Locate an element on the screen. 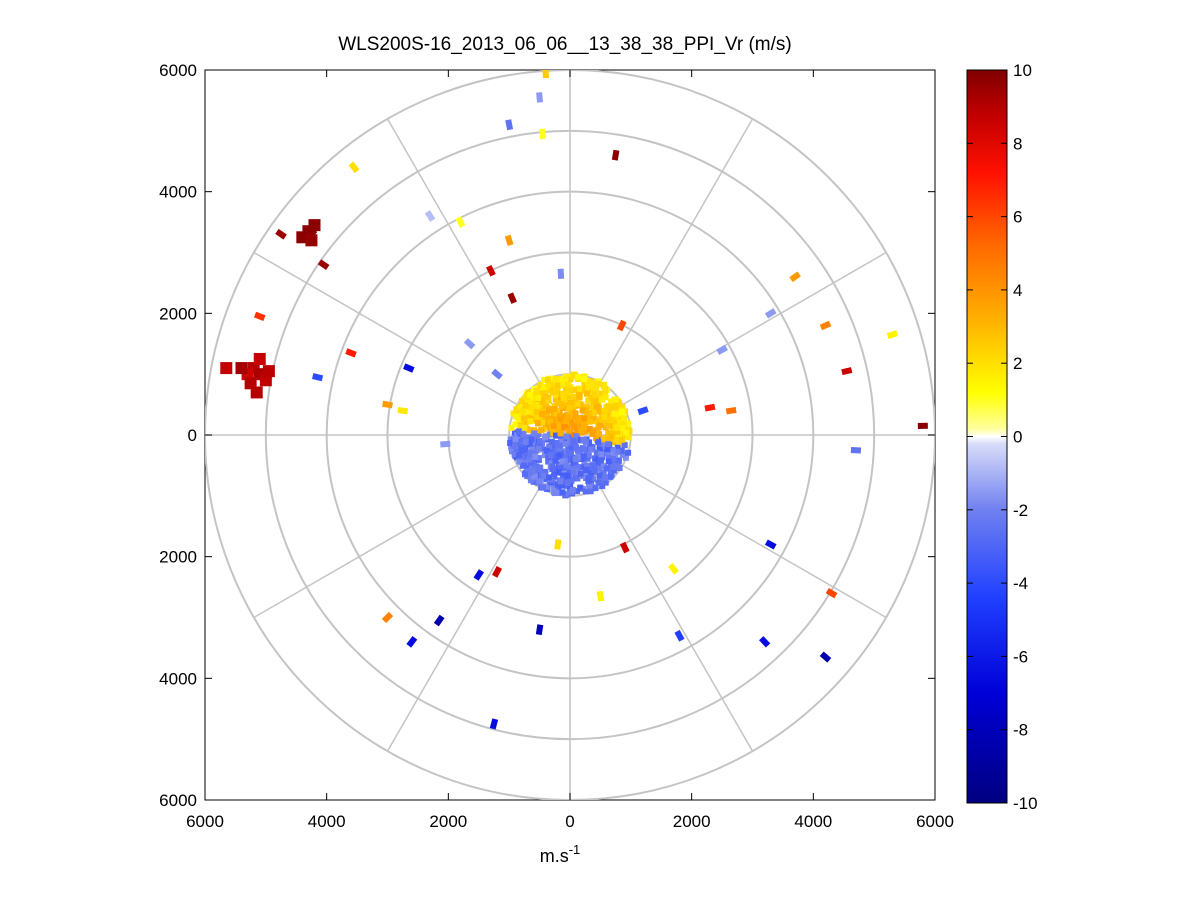 This screenshot has height=901, width=1201. x-tick-label: 6000 is located at coordinates (935, 821).